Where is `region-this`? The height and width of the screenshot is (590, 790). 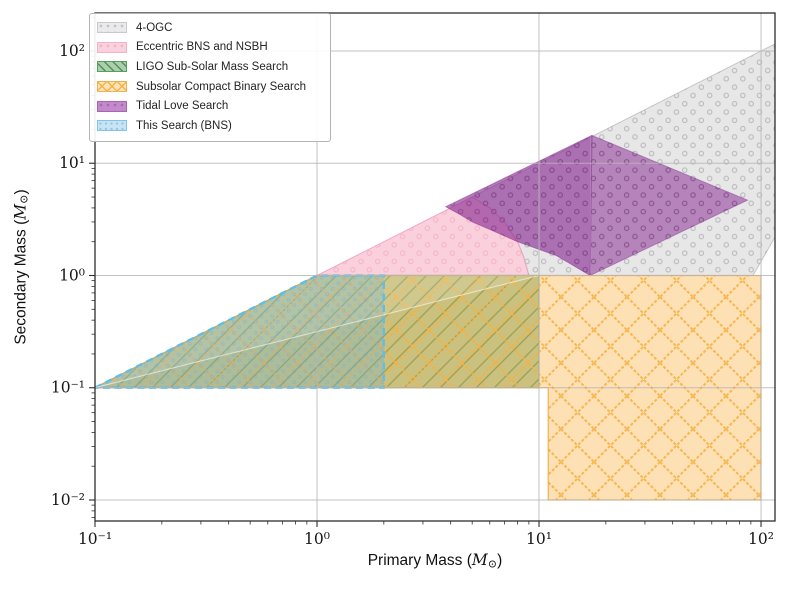
region-this is located at coordinates (240, 331).